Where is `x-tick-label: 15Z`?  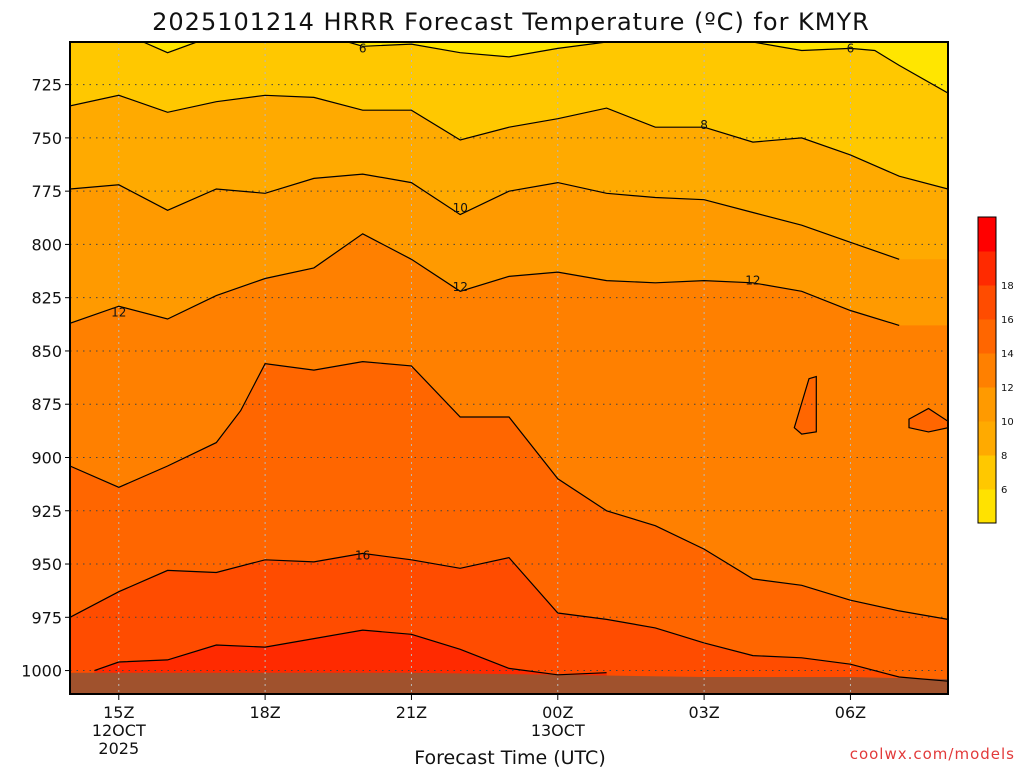 x-tick-label: 15Z is located at coordinates (118, 712).